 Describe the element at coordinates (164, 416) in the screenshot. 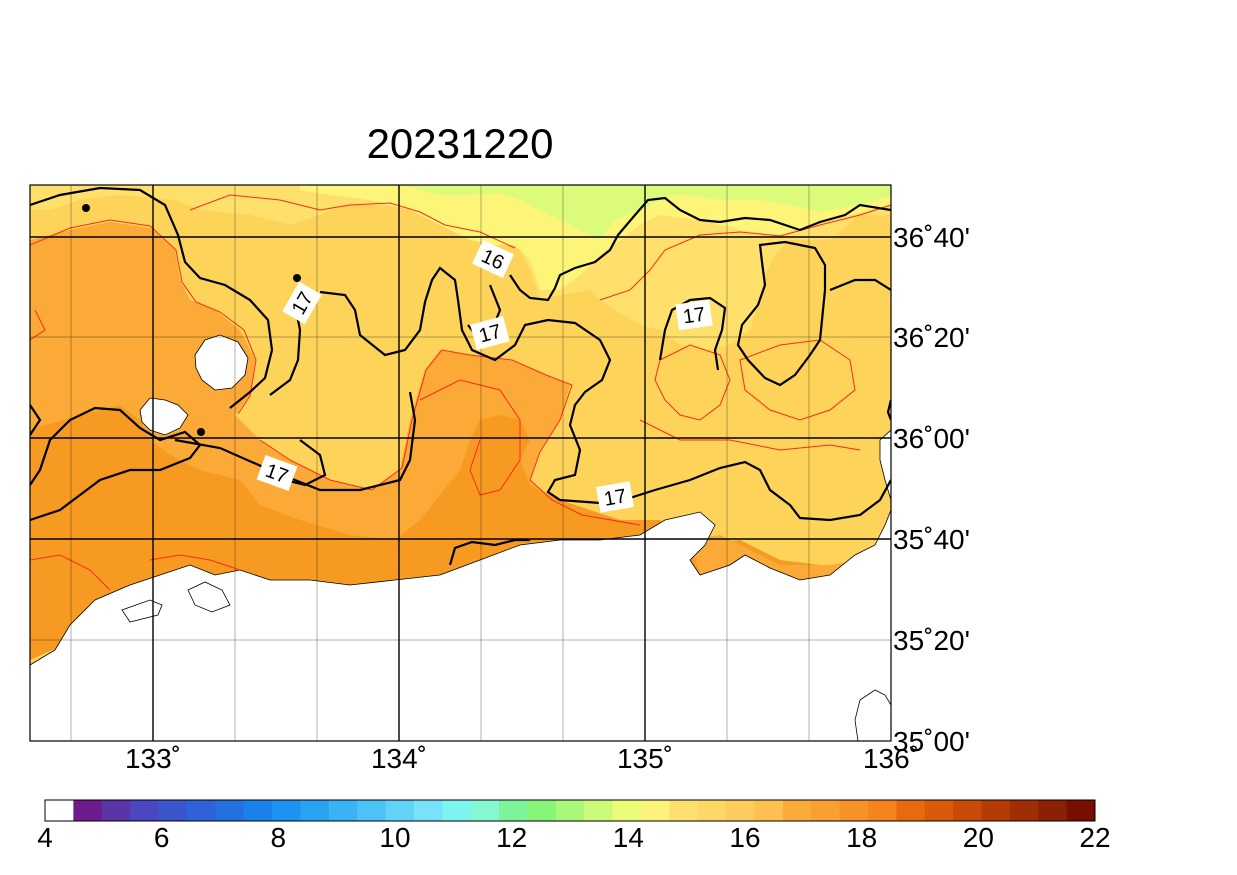

I see `island-dozen` at that location.